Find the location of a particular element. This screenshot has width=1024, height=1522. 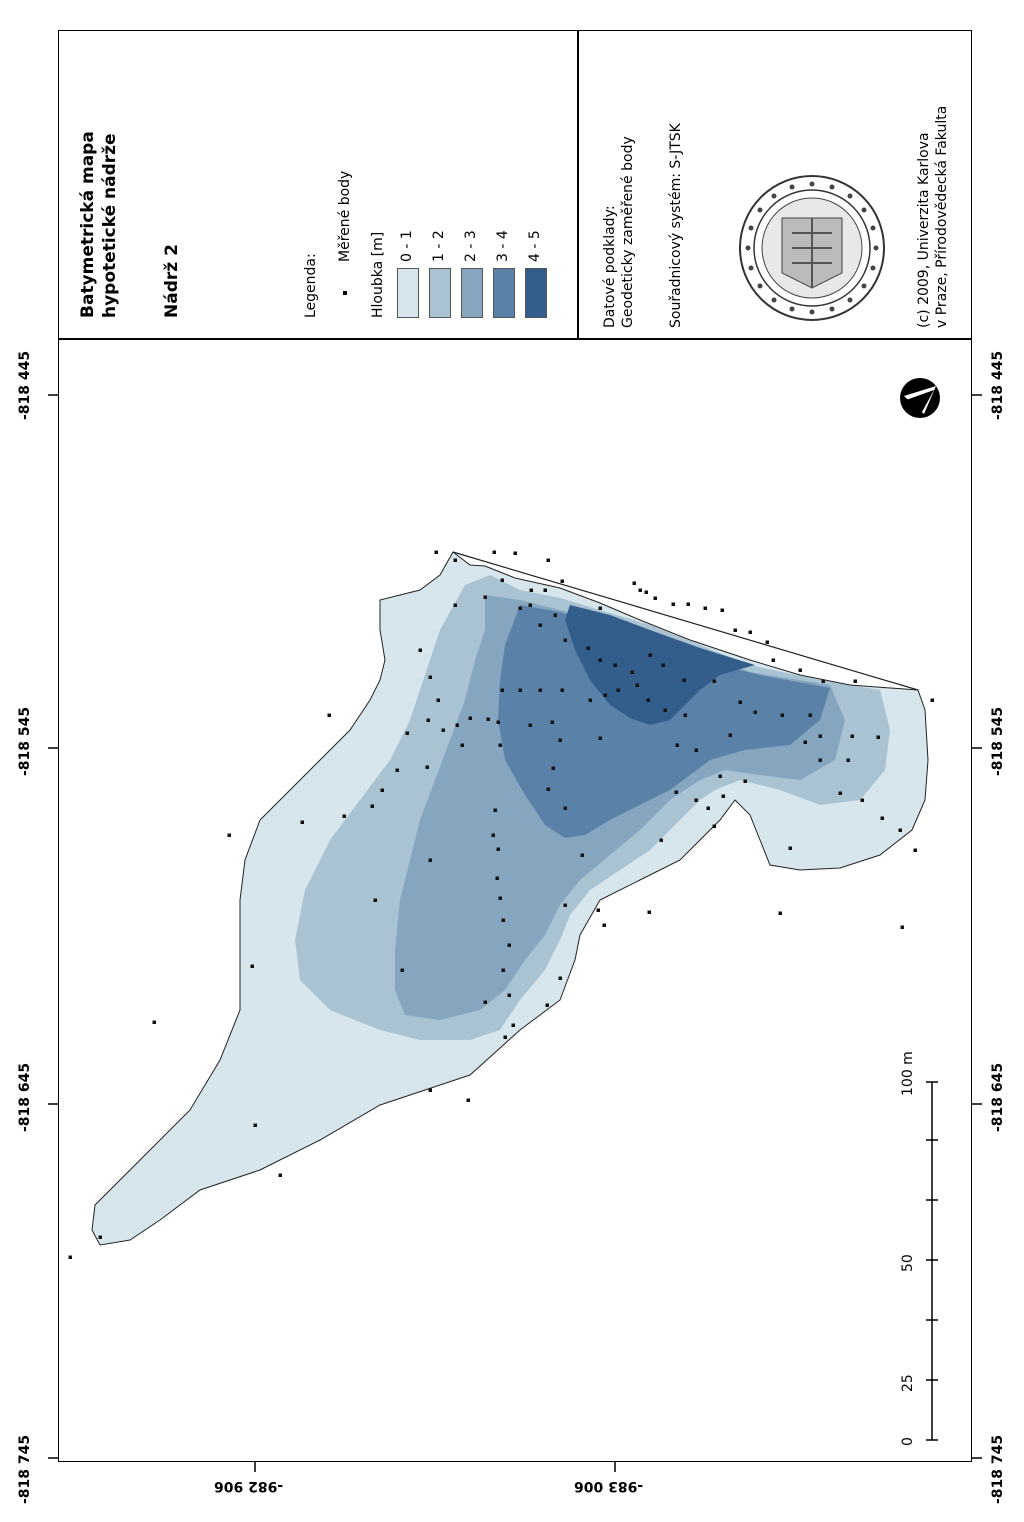

map-subtitle: Nádrž 2 is located at coordinates (172, 281).